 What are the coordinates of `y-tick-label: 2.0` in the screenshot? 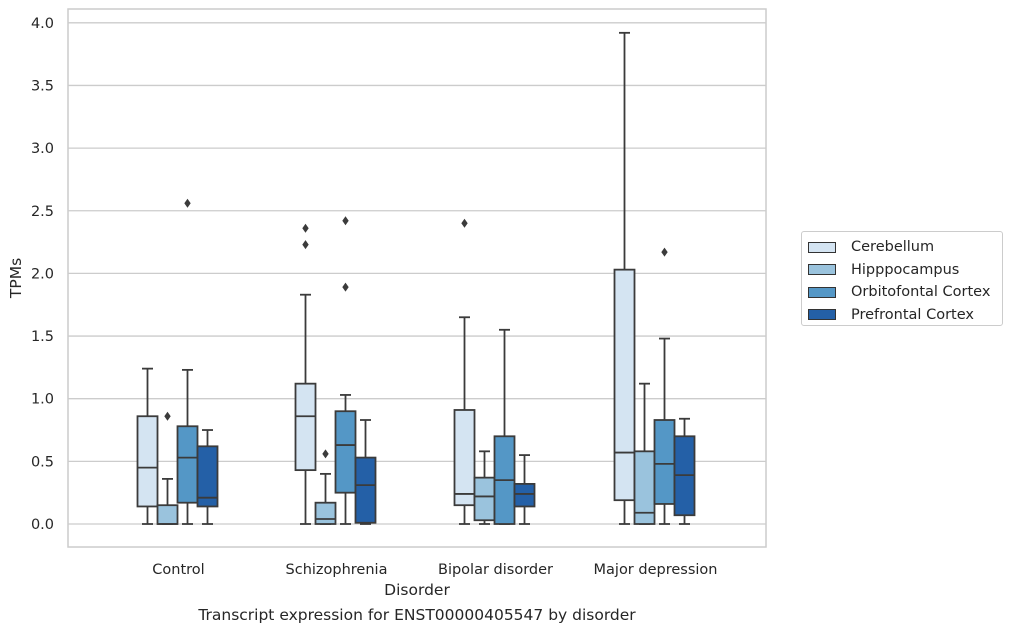 It's located at (42, 274).